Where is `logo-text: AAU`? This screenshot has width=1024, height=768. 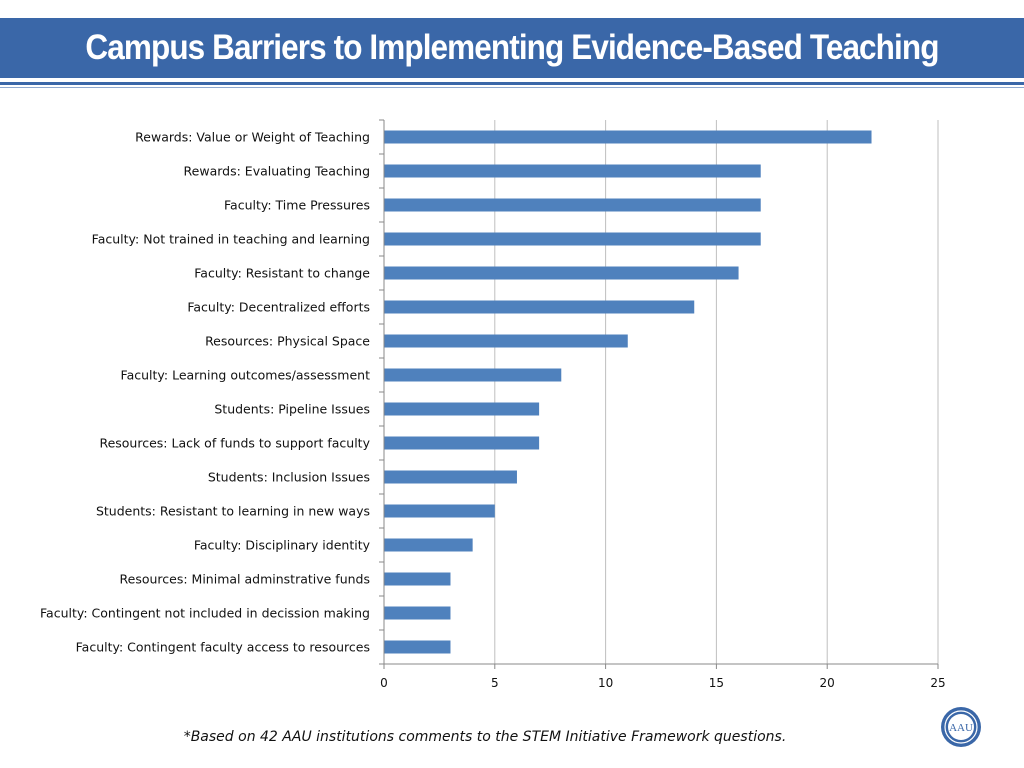 logo-text: AAU is located at coordinates (961, 728).